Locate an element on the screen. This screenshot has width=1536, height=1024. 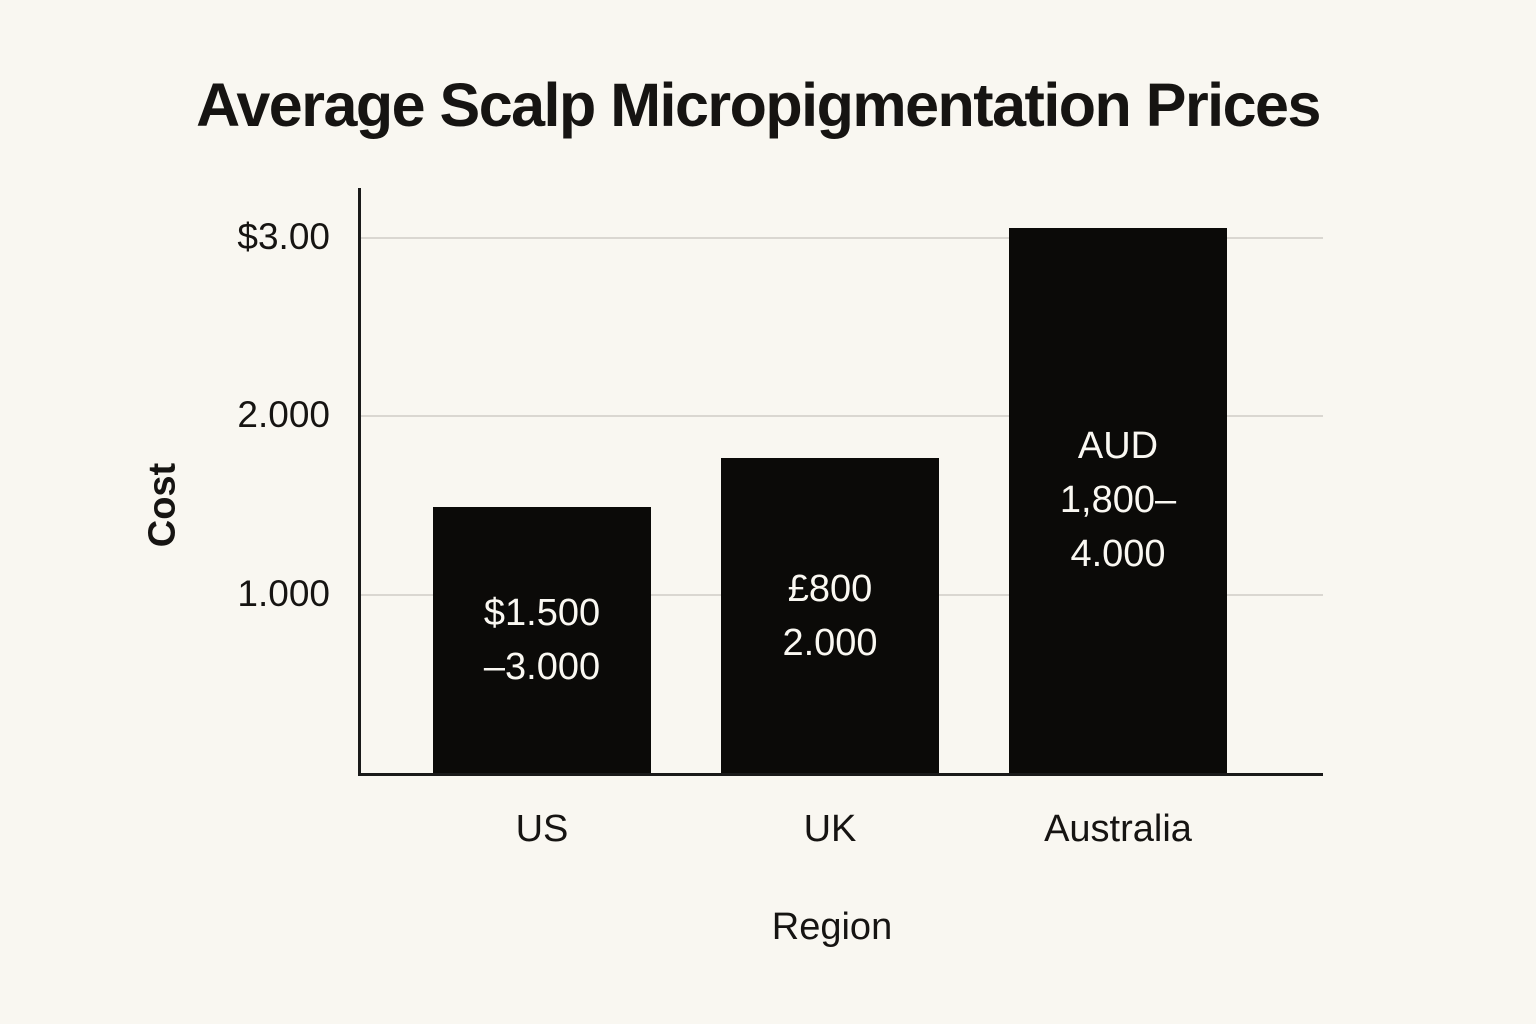
gridline-2000 is located at coordinates (842, 416).